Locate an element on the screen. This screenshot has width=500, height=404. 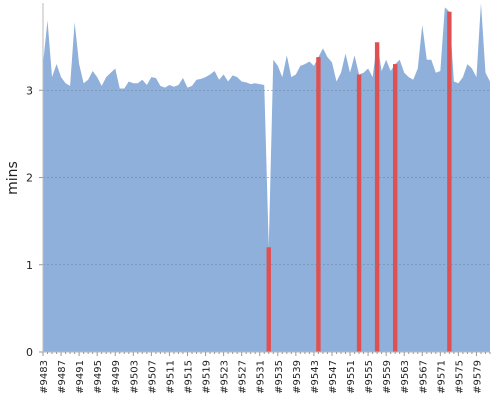
x-tick-label: #9551 is located at coordinates (351, 377).